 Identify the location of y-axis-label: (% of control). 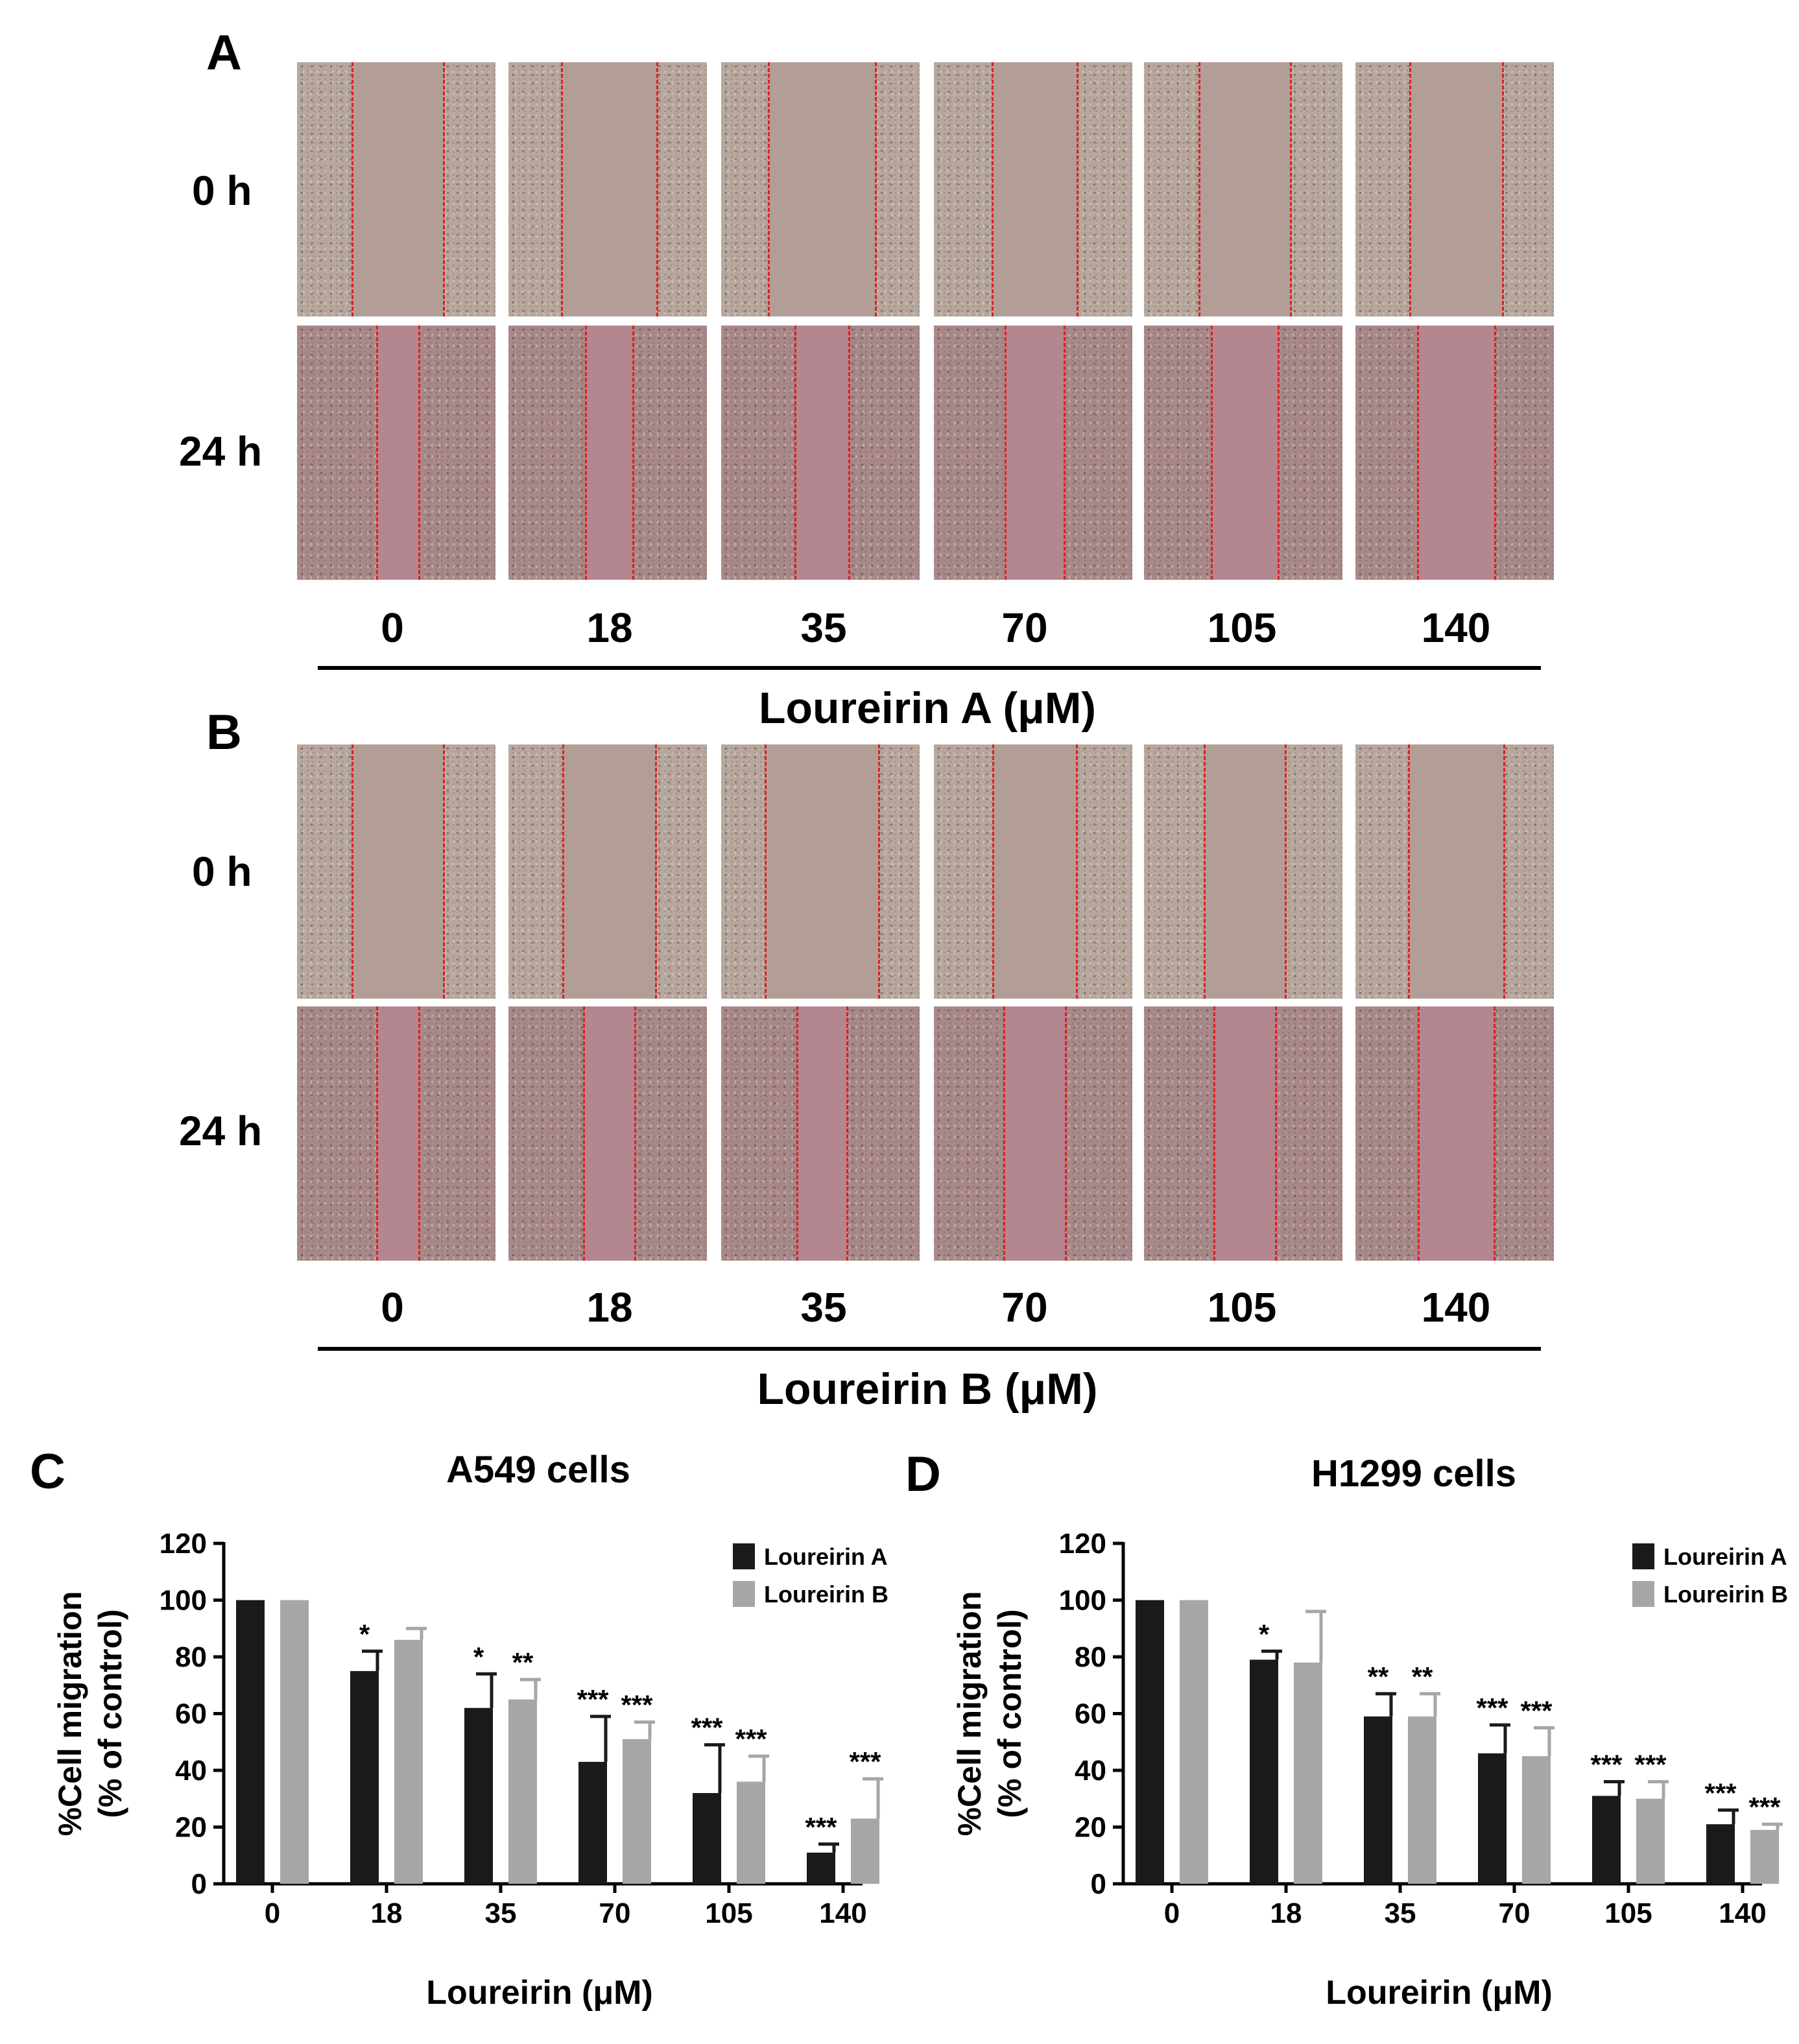
(1010, 1713).